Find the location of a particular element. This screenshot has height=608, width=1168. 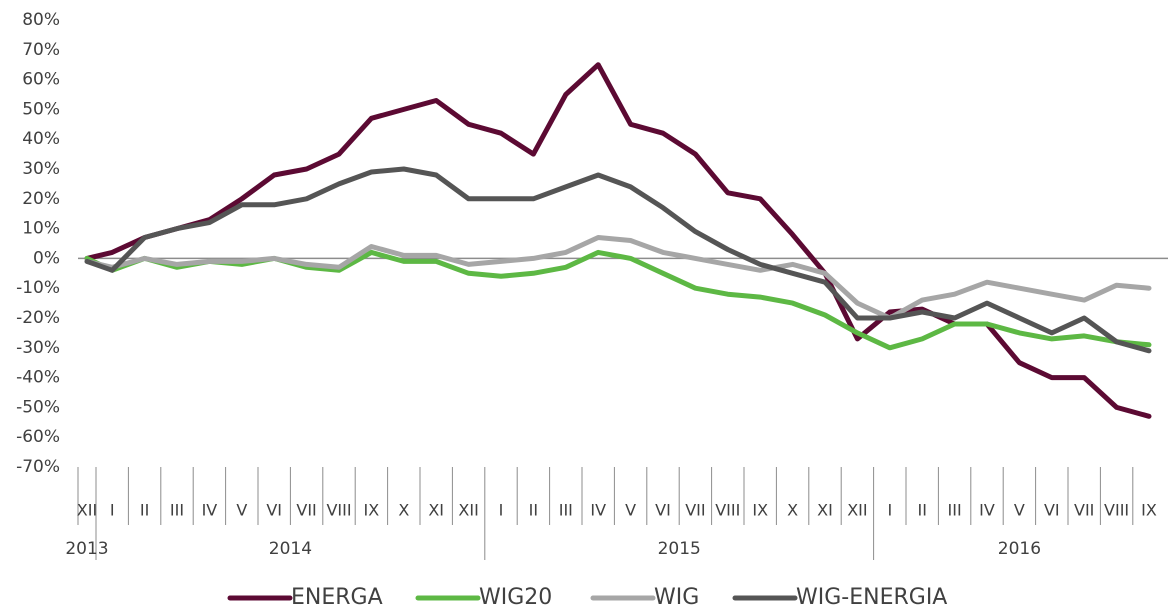

y-tick-label: 70% is located at coordinates (41, 50).